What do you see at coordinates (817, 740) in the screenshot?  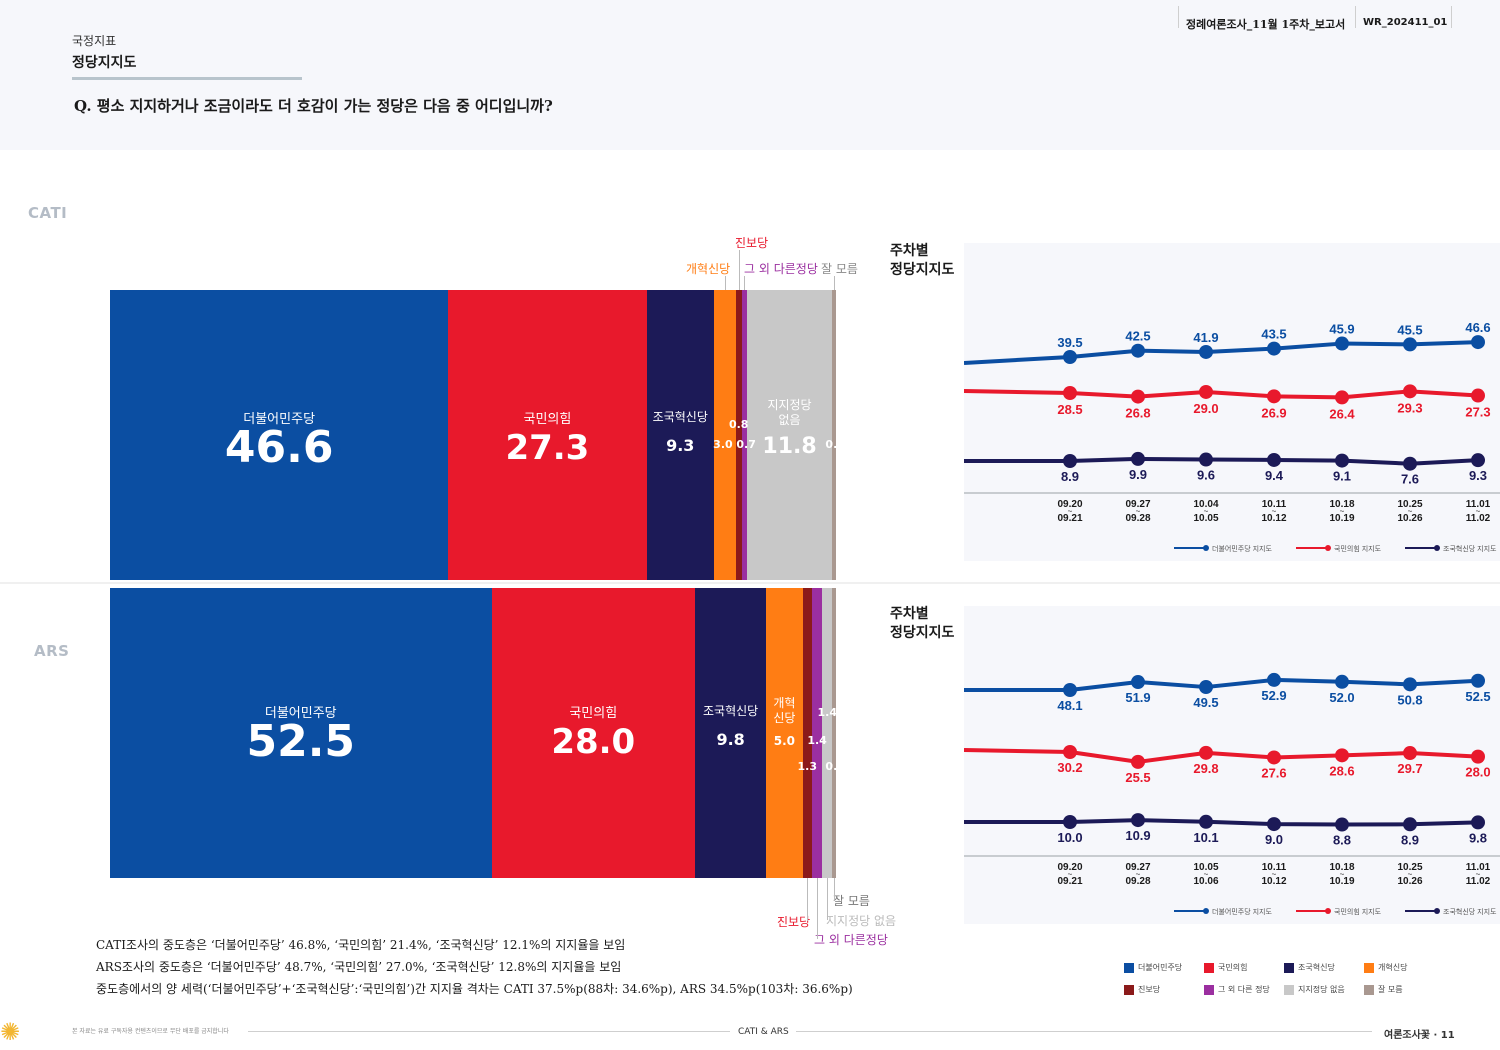 I see `segment-value-other: 1.4` at bounding box center [817, 740].